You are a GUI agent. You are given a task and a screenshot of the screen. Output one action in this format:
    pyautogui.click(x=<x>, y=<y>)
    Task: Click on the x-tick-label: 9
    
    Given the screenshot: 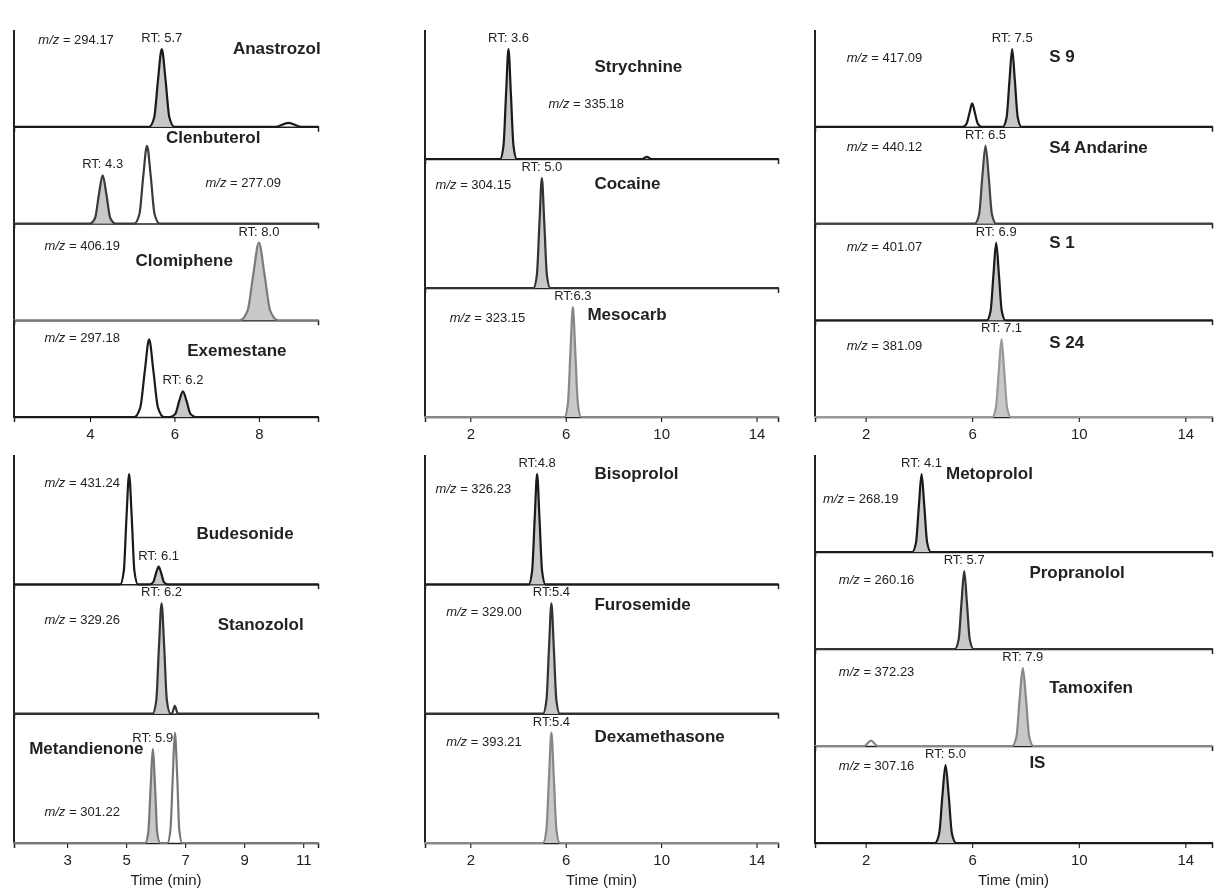 What is the action you would take?
    pyautogui.click(x=244, y=859)
    